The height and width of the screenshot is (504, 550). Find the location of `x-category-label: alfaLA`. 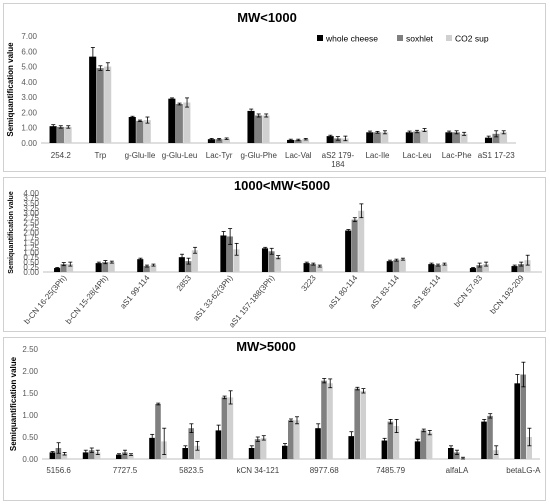

x-category-label: alfaLA is located at coordinates (457, 470).